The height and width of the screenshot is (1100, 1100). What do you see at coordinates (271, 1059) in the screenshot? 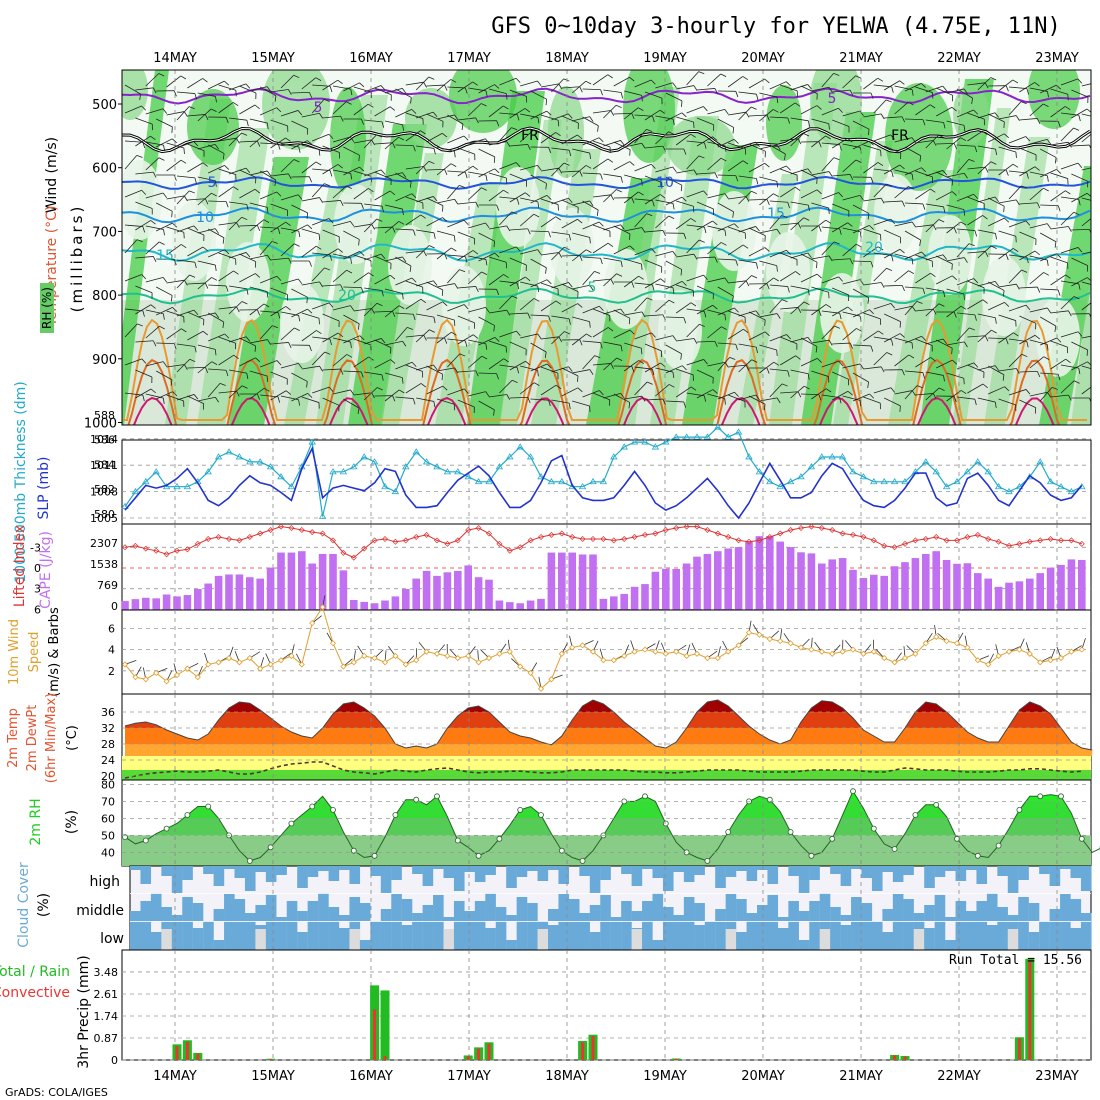
I see `precip-convective-bar` at bounding box center [271, 1059].